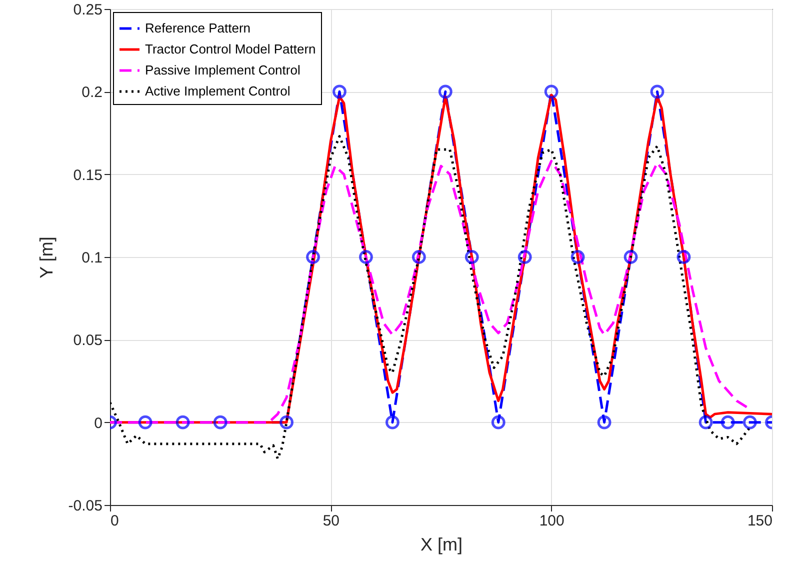  Describe the element at coordinates (114, 521) in the screenshot. I see `x-tick-label: 0` at that location.